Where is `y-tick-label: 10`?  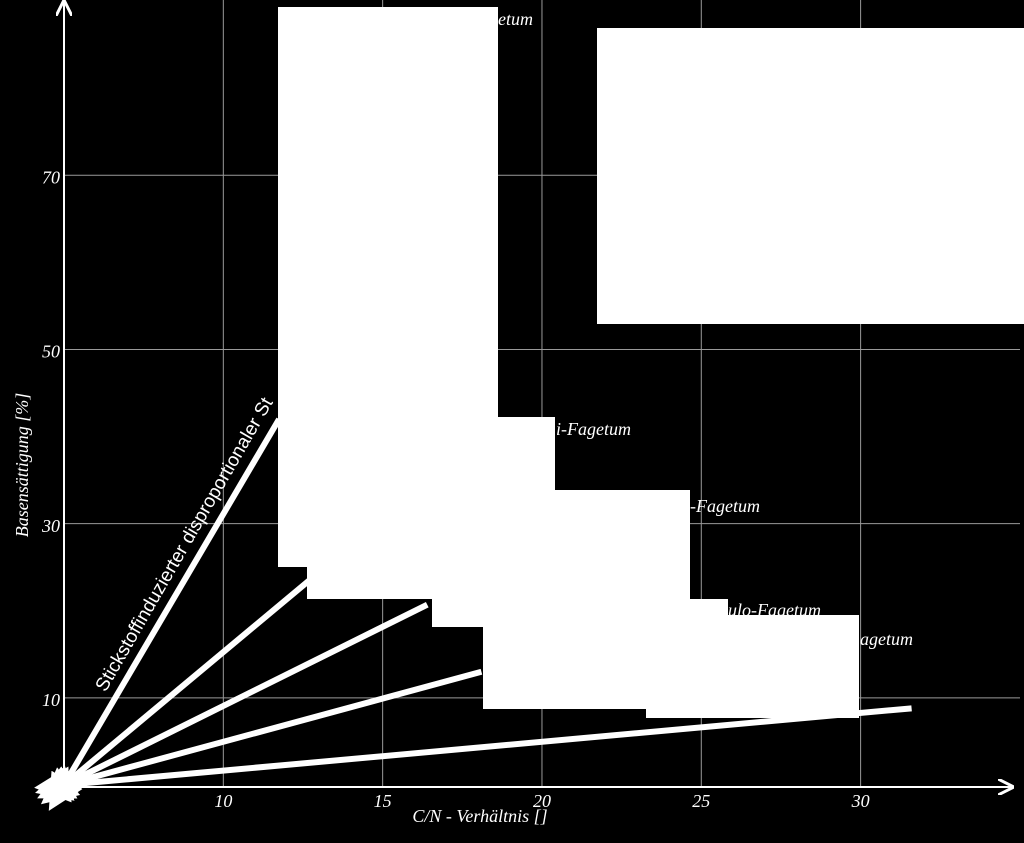
y-tick-label: 10 is located at coordinates (51, 700).